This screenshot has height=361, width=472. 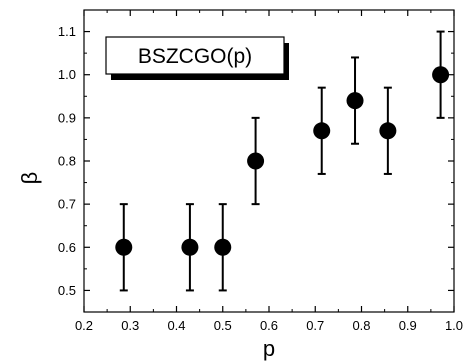 What do you see at coordinates (67, 31) in the screenshot?
I see `y-tick-label: 1.1` at bounding box center [67, 31].